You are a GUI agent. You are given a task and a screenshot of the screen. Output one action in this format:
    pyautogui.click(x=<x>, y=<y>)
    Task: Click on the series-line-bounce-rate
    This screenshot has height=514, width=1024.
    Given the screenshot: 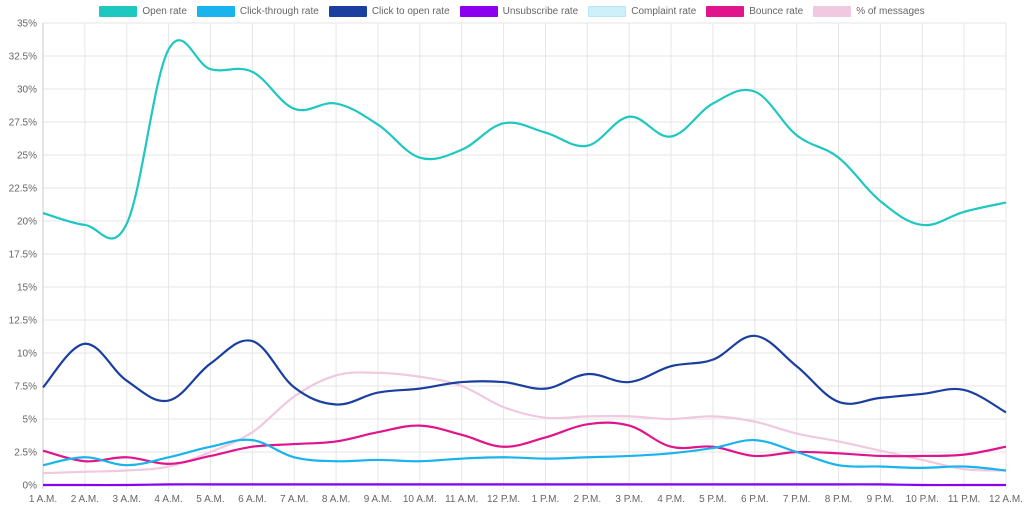 What is the action you would take?
    pyautogui.click(x=524, y=443)
    